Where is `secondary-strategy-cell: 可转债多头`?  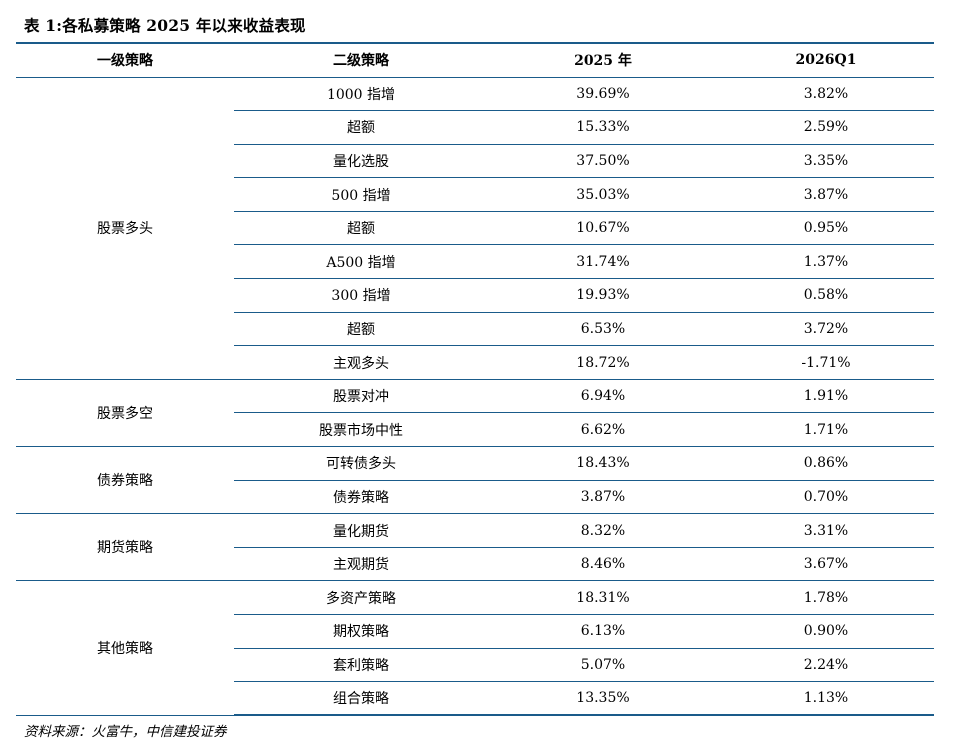 secondary-strategy-cell: 可转债多头 is located at coordinates (361, 463).